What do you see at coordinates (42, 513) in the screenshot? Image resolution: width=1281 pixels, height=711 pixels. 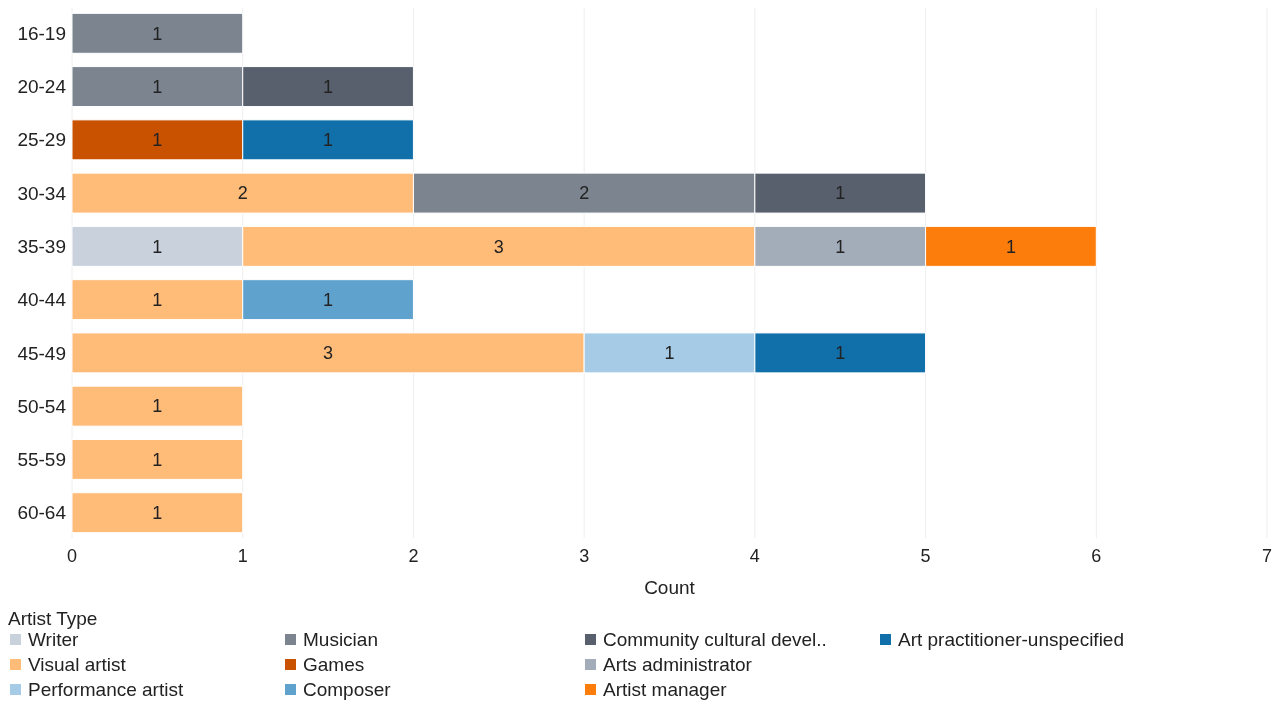 I see `y-tick-label: 60-64` at bounding box center [42, 513].